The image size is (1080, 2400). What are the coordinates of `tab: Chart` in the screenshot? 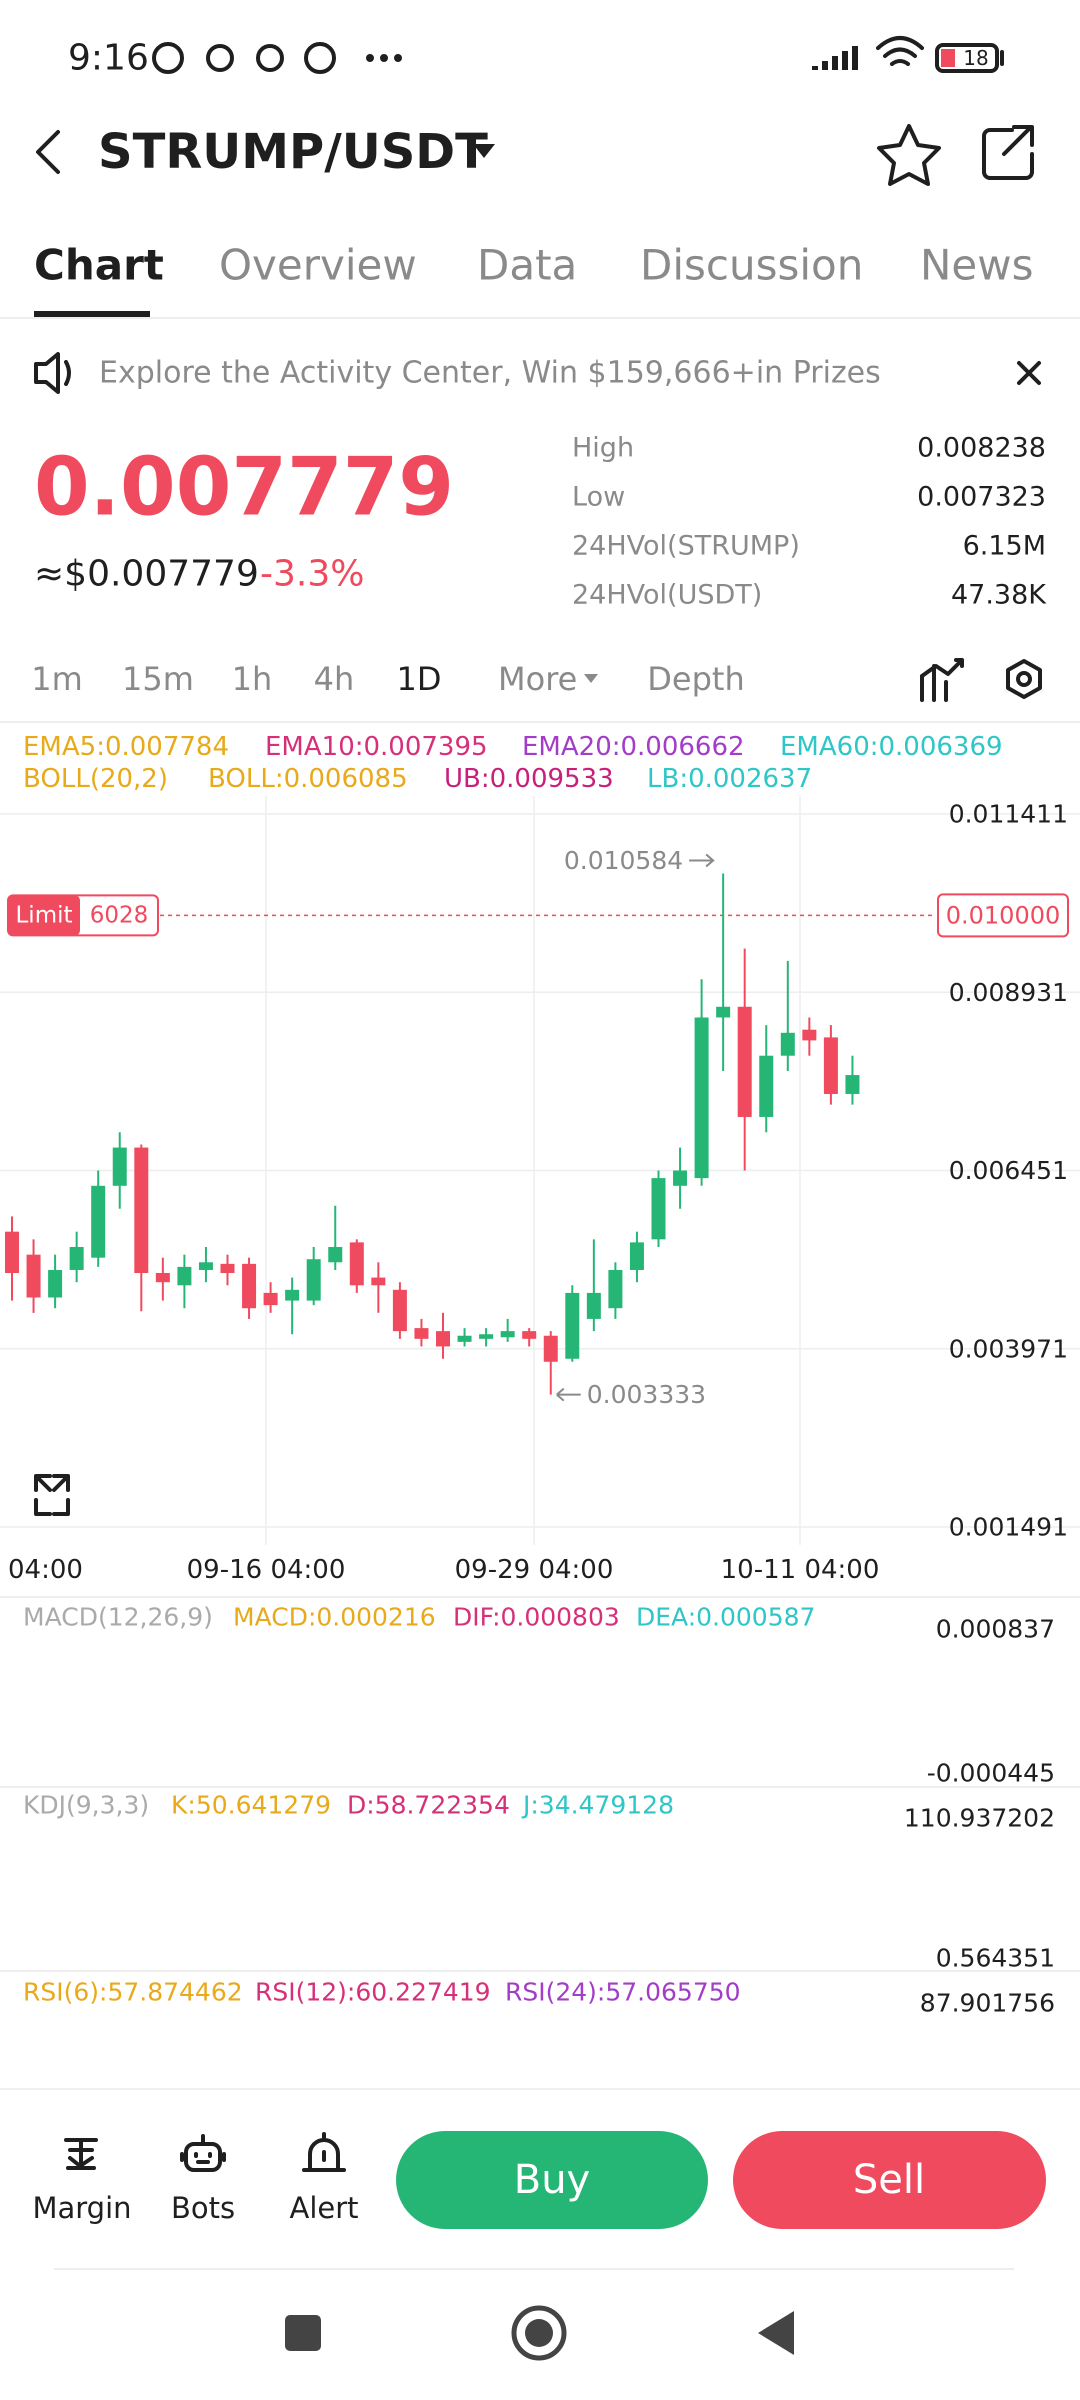 It's located at (99, 265).